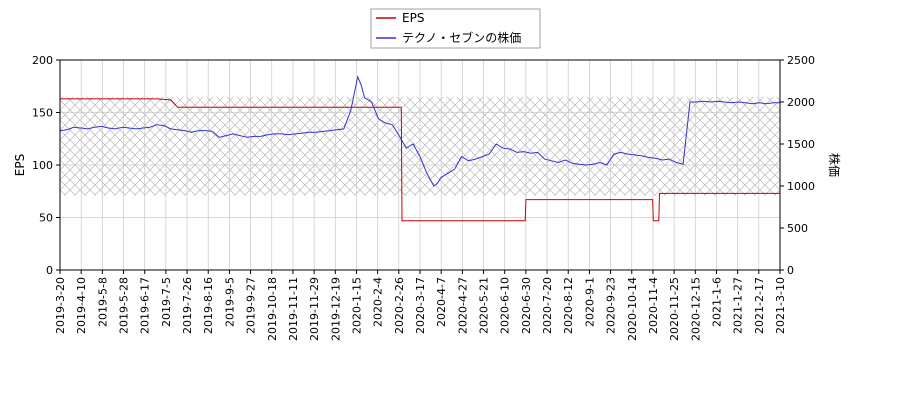 Image resolution: width=900 pixels, height=400 pixels. I want to click on x-tick-label: 2019-6-17, so click(145, 305).